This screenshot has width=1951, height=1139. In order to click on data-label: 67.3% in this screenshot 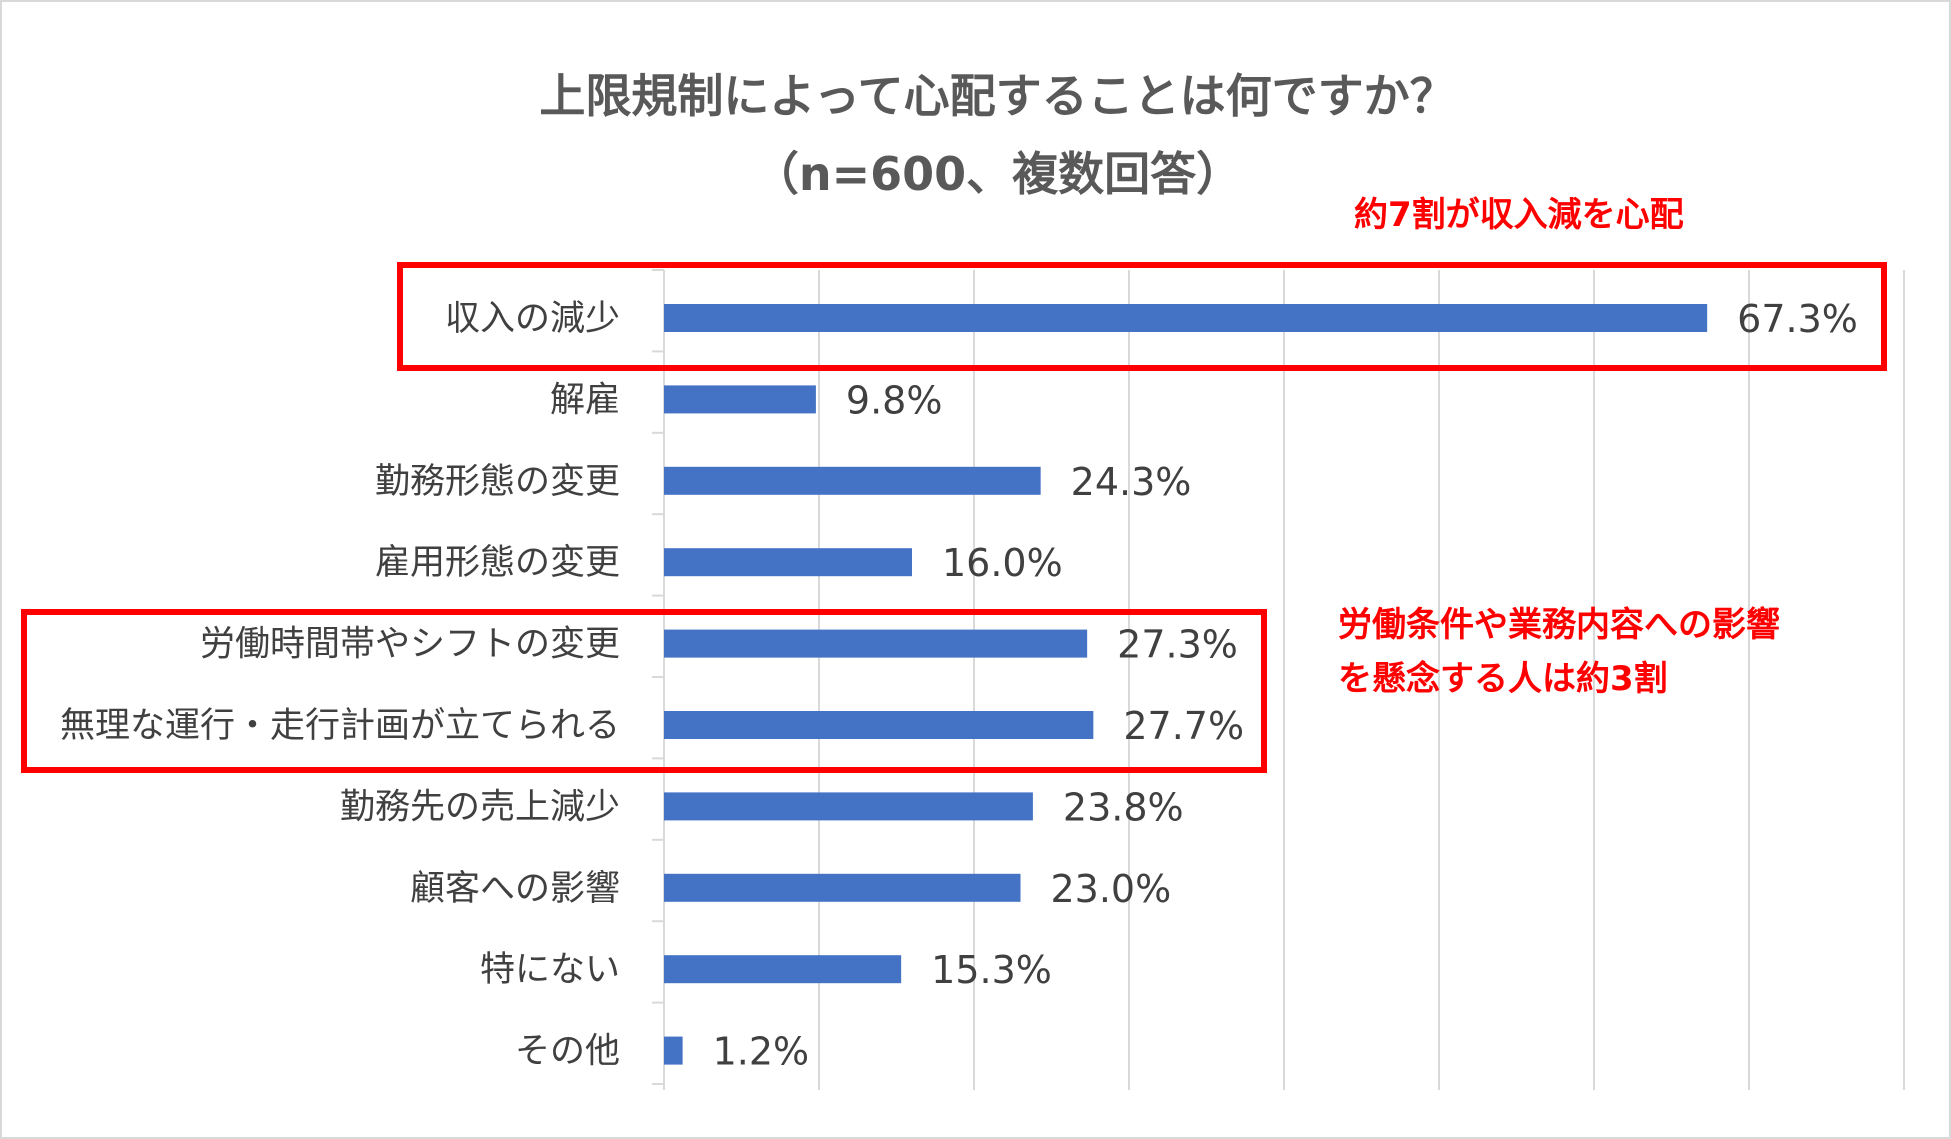, I will do `click(1797, 319)`.